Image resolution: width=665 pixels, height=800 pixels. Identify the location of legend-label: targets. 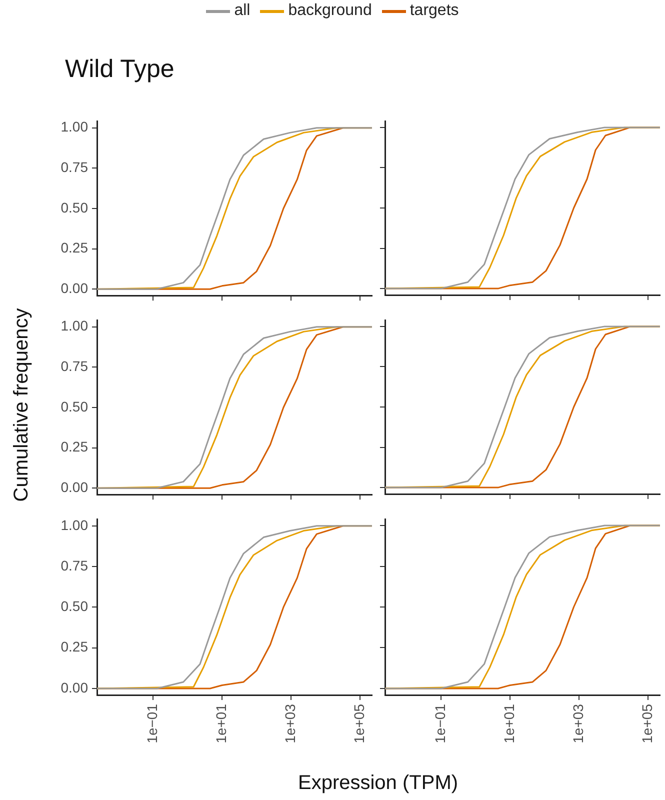
(434, 11).